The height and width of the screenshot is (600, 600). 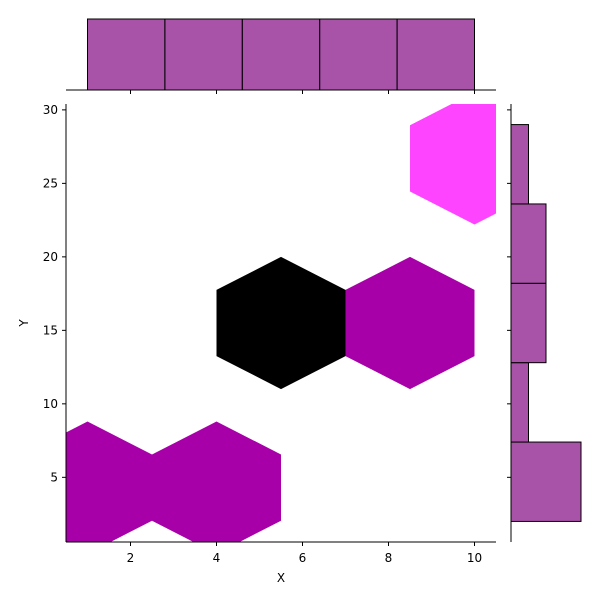 What do you see at coordinates (50, 404) in the screenshot?
I see `y-tick-label: 10` at bounding box center [50, 404].